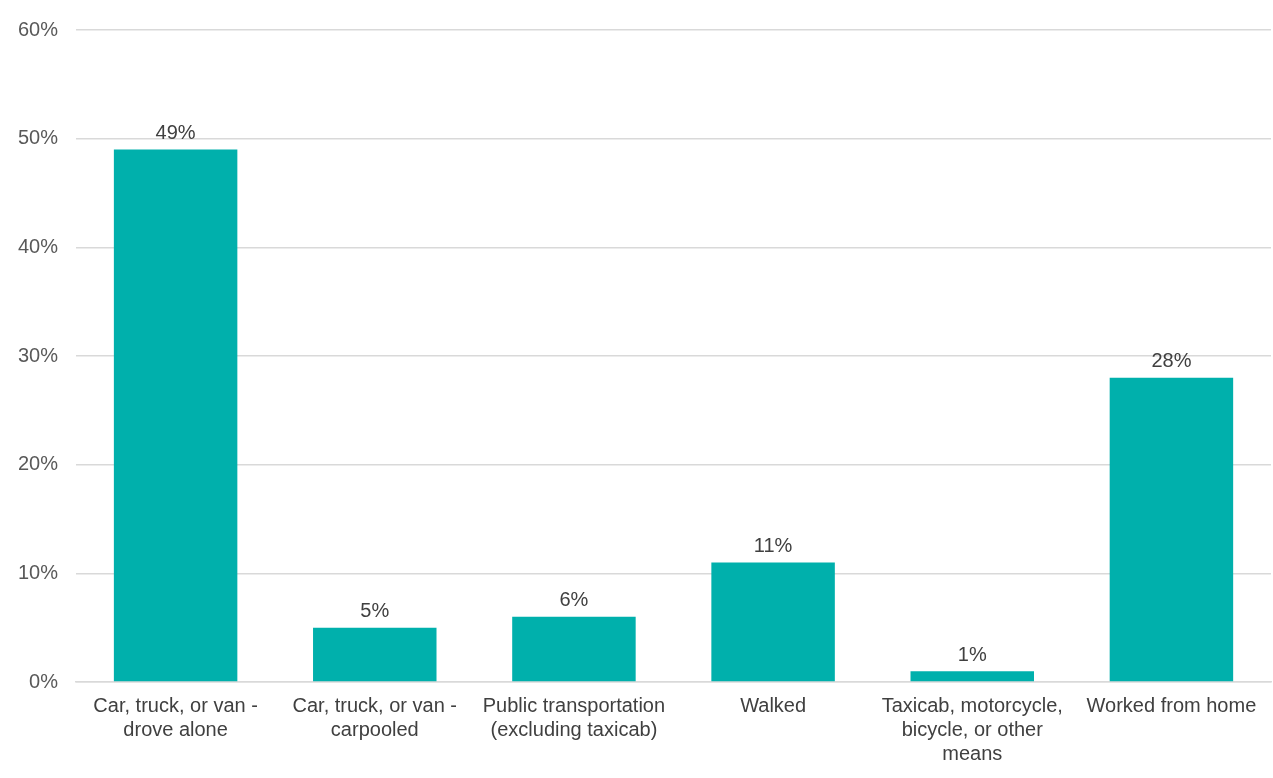 The height and width of the screenshot is (778, 1273). I want to click on data-label: 1%, so click(972, 653).